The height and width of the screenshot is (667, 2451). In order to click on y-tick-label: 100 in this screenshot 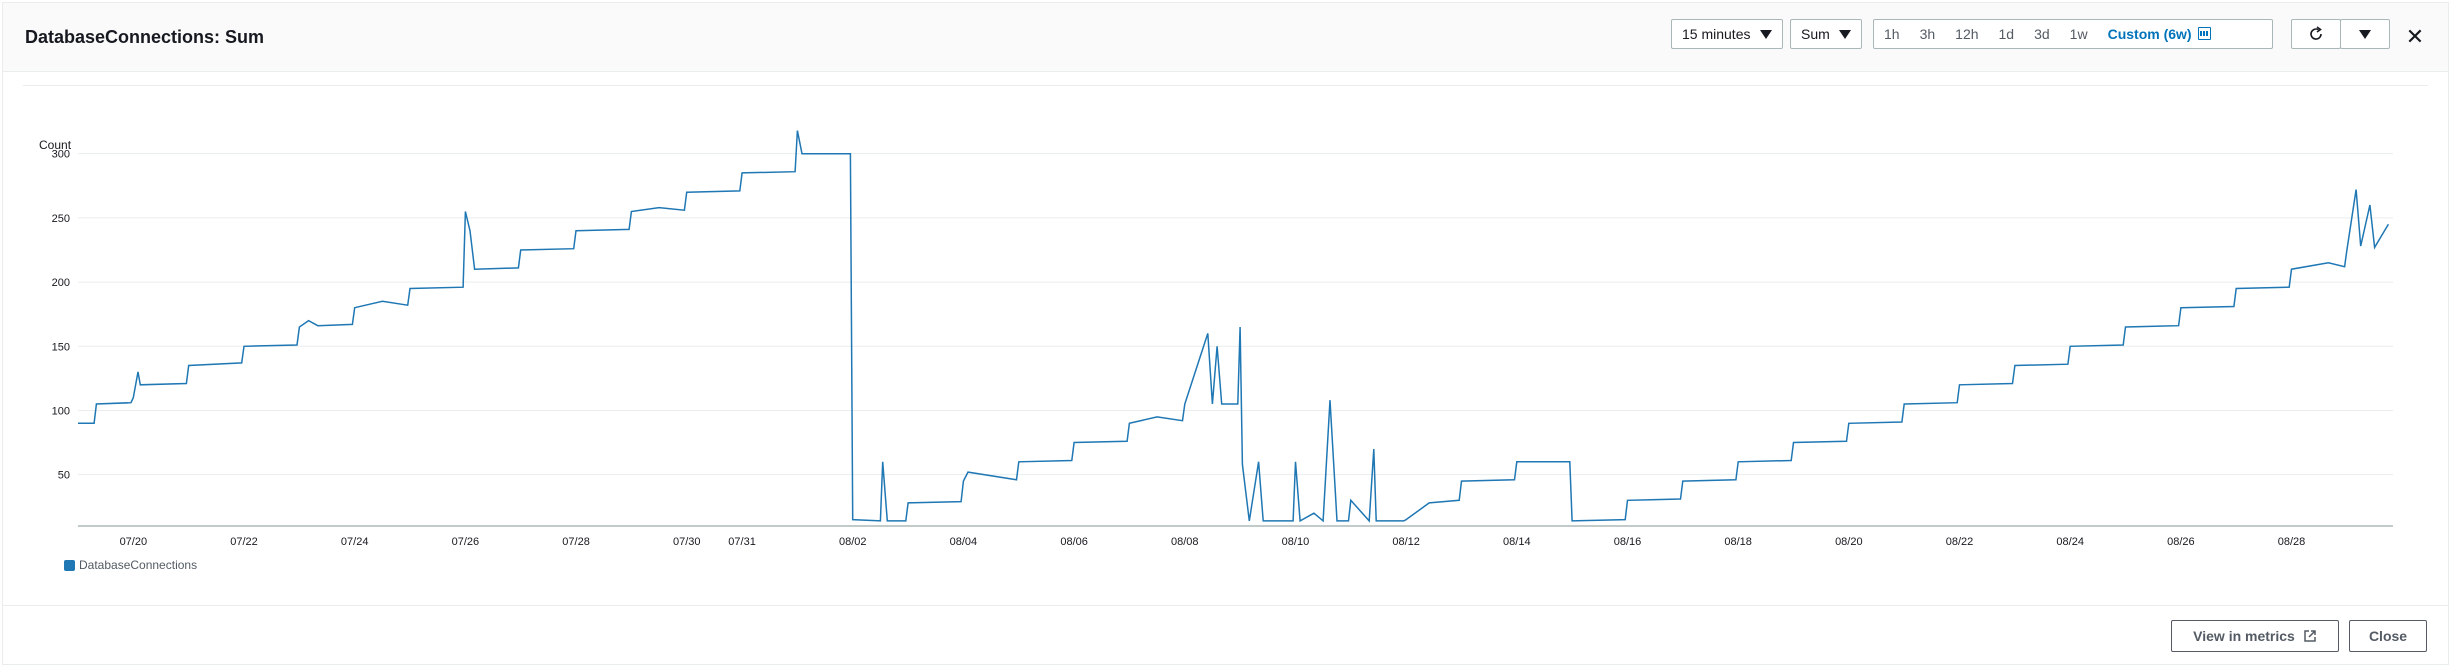, I will do `click(61, 411)`.